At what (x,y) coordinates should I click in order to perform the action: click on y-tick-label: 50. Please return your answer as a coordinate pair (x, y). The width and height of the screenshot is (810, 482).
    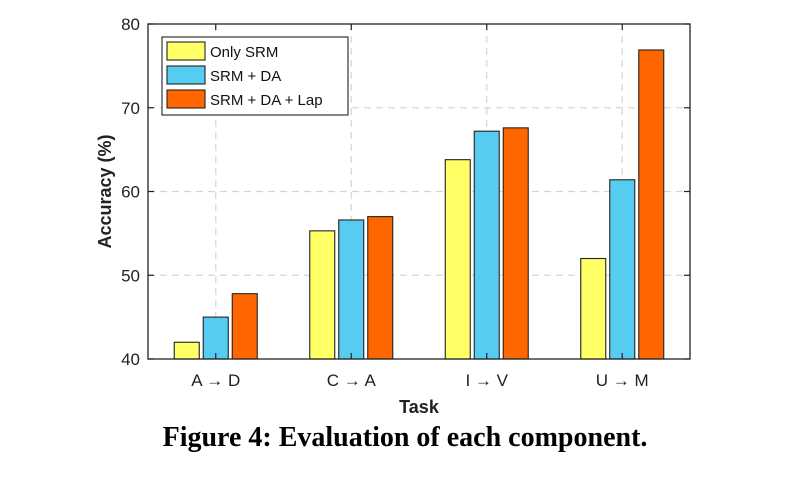
    Looking at the image, I should click on (130, 275).